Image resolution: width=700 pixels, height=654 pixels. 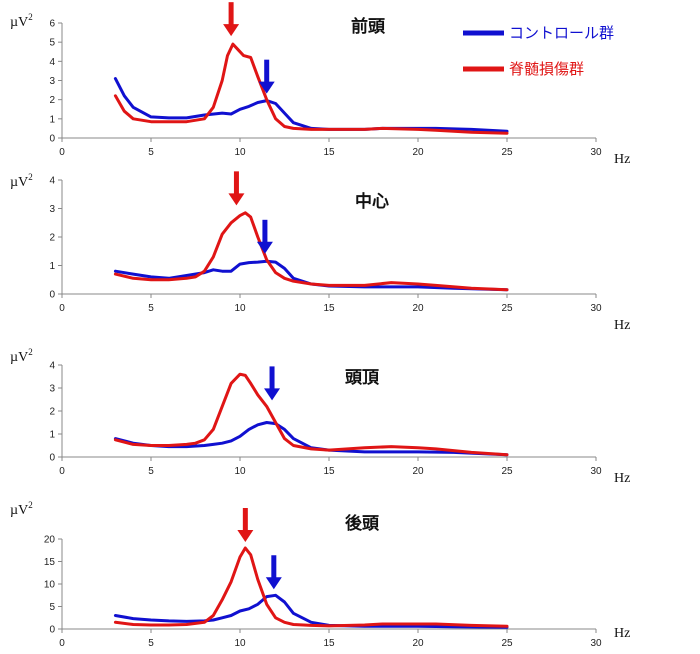 I want to click on legend-entry-sci: 脊髄損傷群, so click(x=523, y=69).